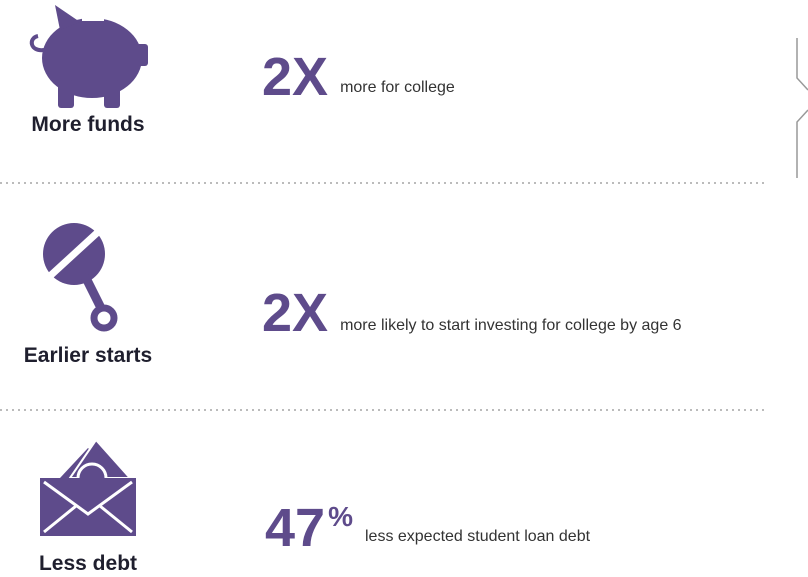 This screenshot has height=577, width=808. I want to click on stat-description: more for college, so click(397, 87).